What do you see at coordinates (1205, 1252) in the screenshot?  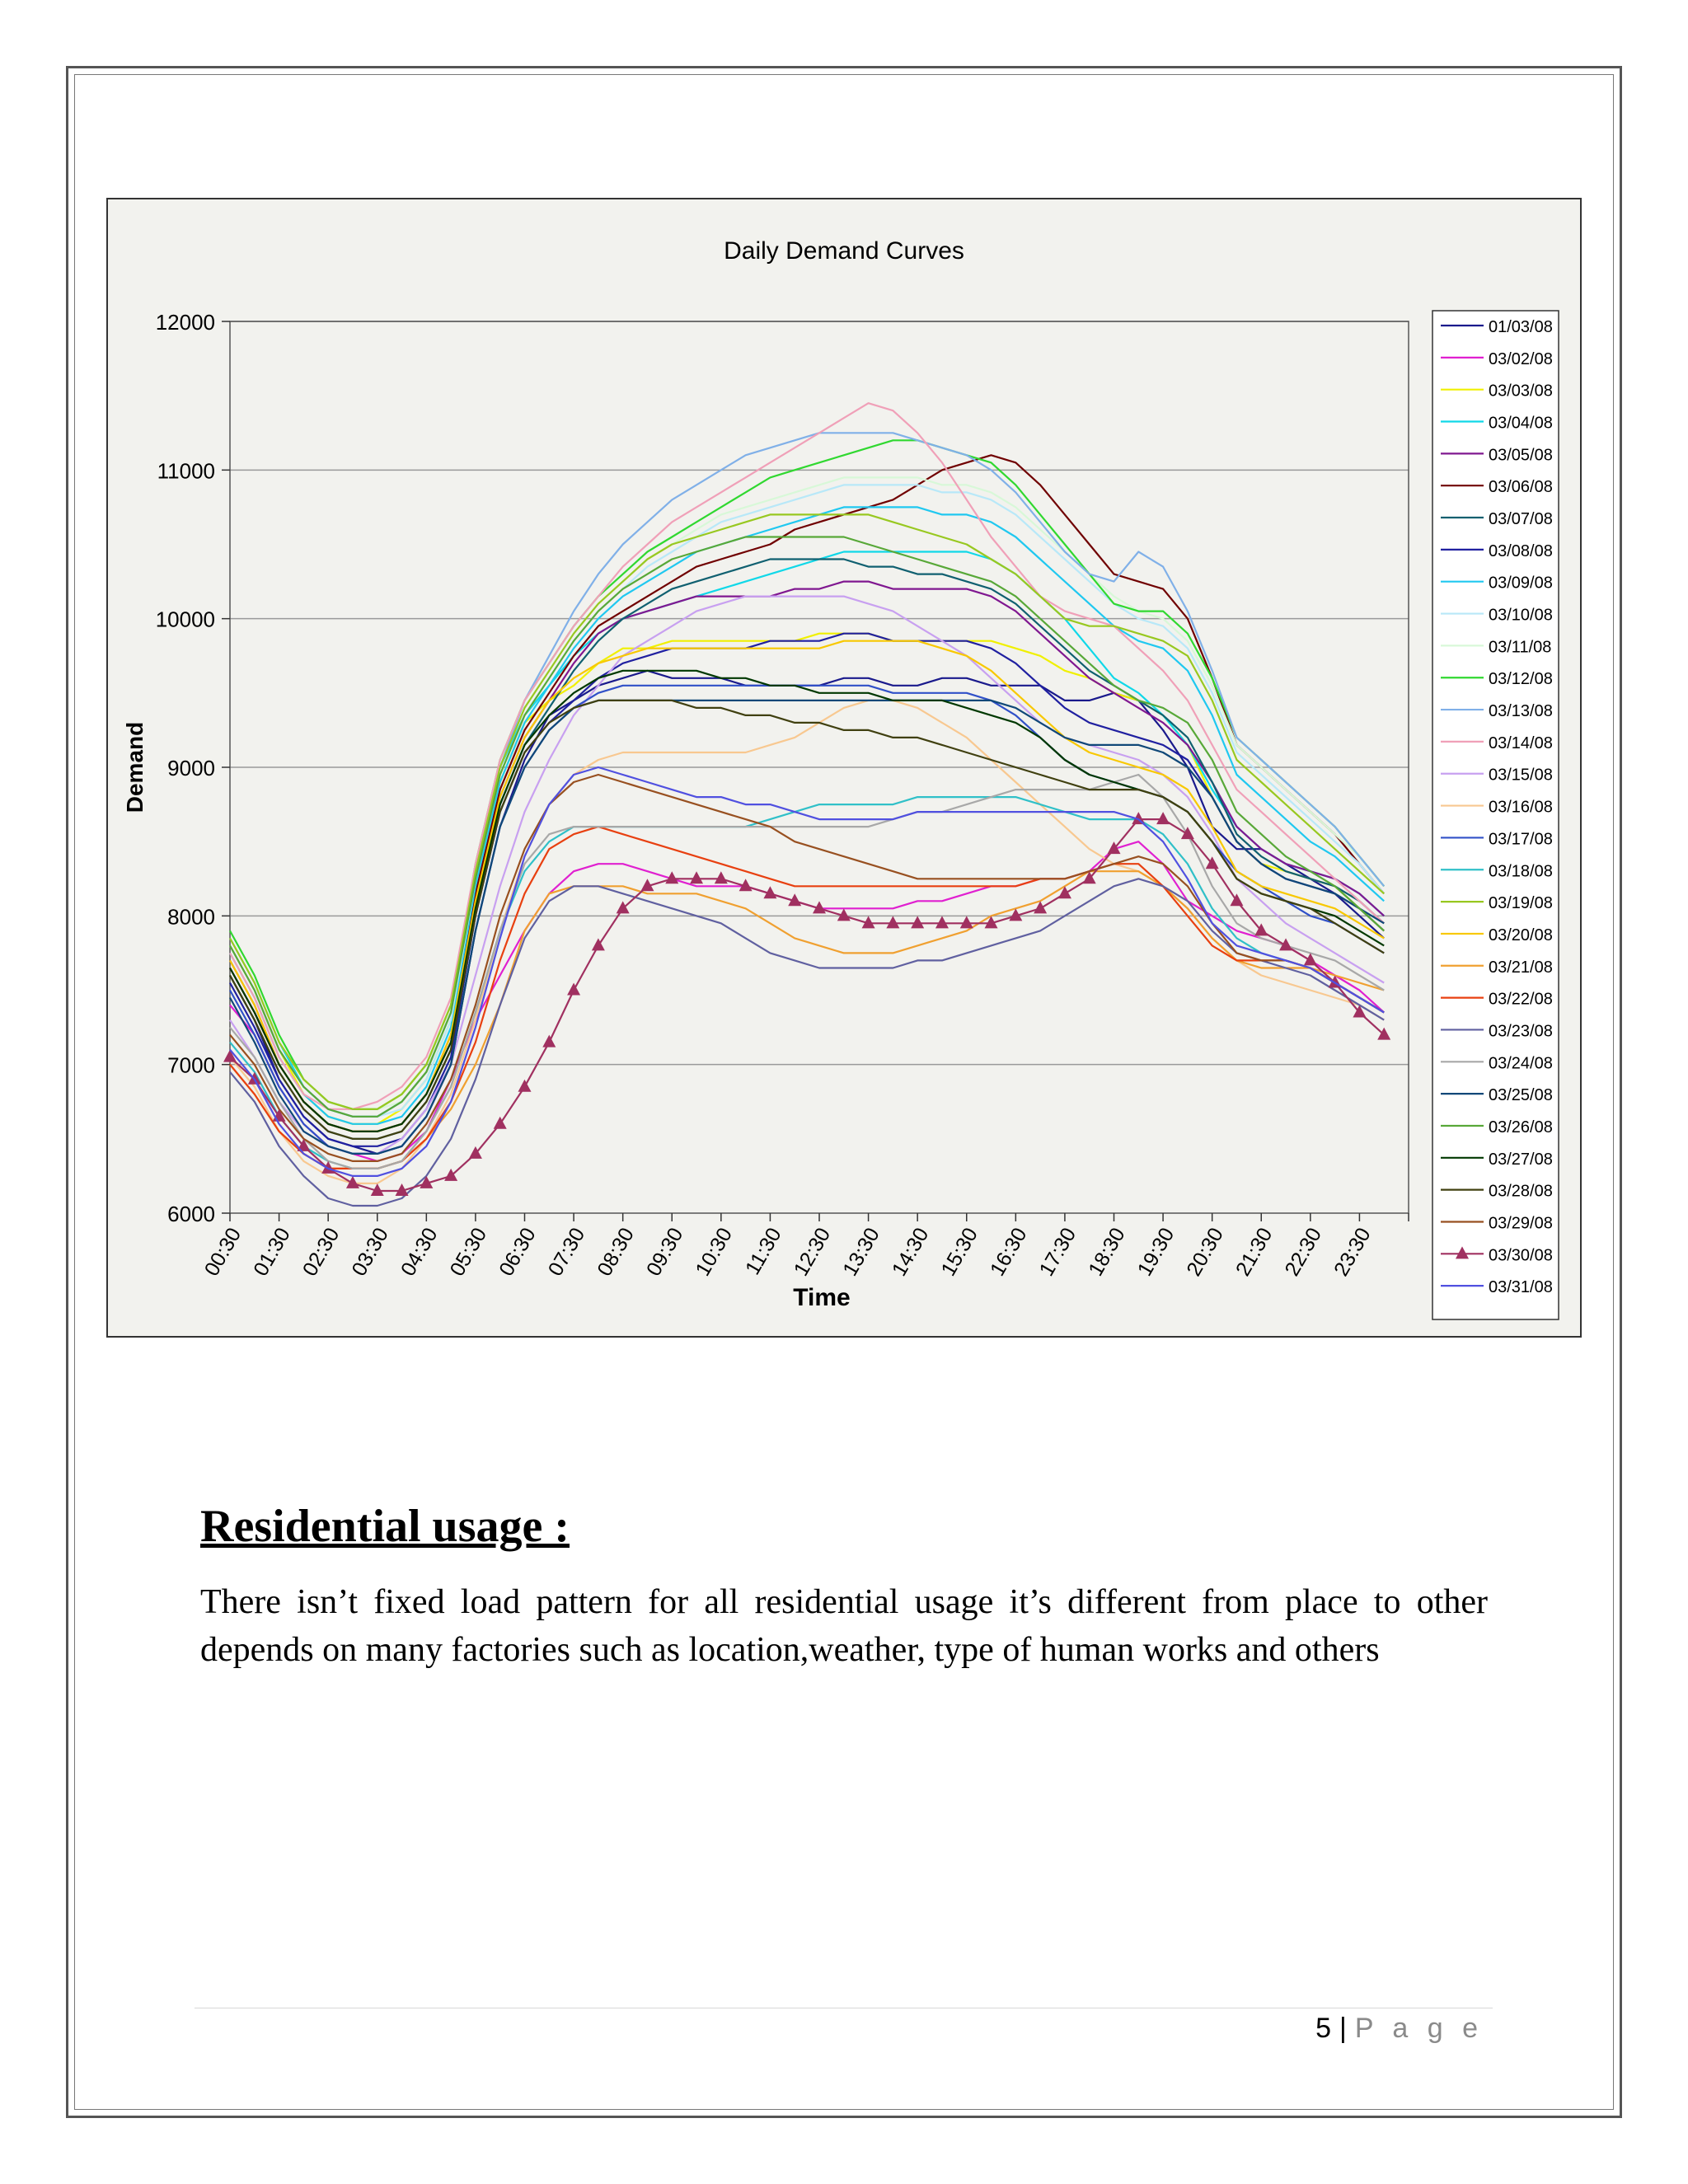 I see `x-tick-label: 20:30` at bounding box center [1205, 1252].